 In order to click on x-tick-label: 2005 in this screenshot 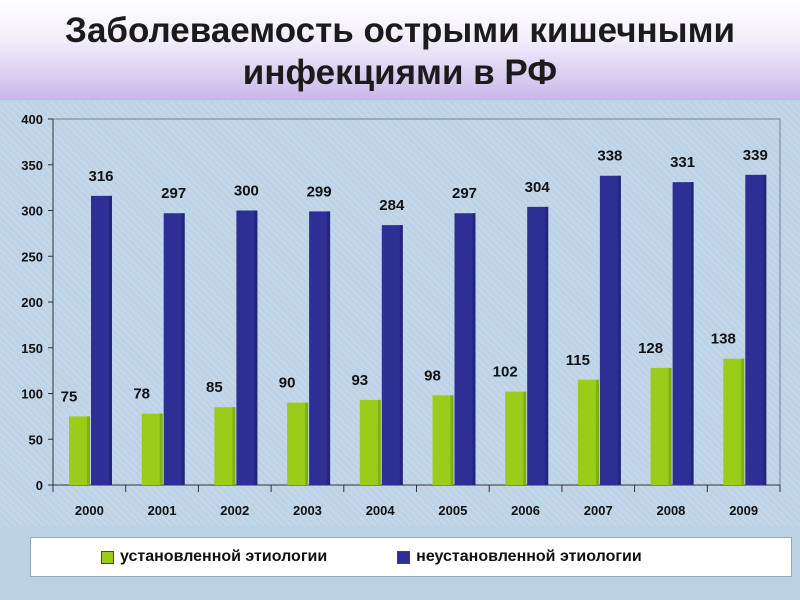, I will do `click(452, 510)`.